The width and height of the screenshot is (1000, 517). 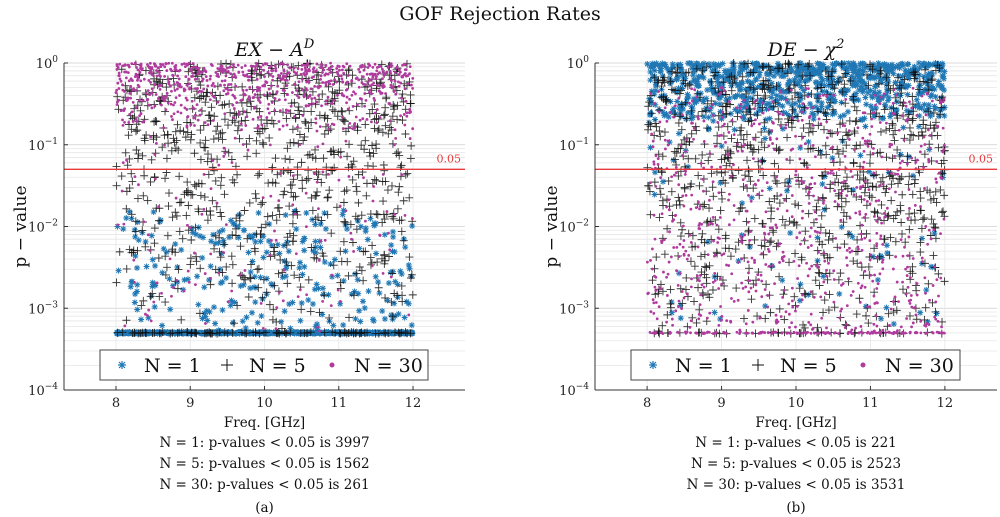 I want to click on panel-title-main: DE − χ, so click(x=802, y=50).